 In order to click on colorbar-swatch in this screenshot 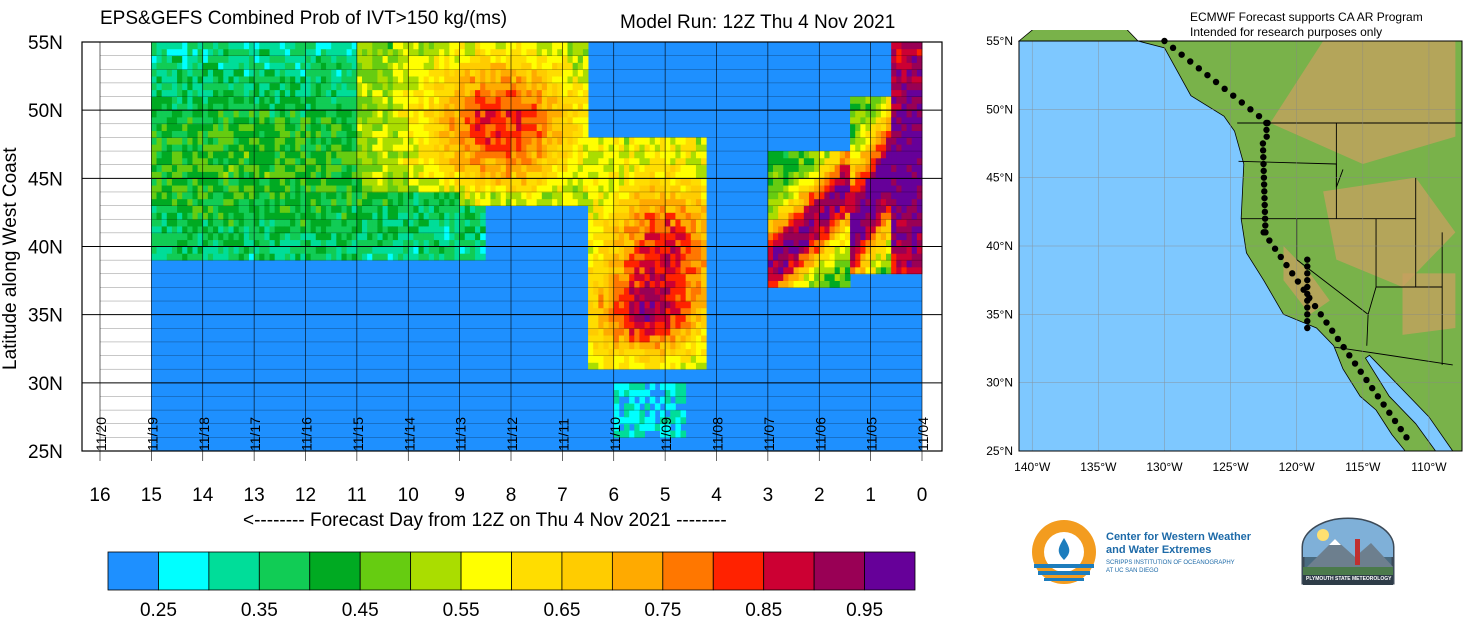, I will do `click(839, 571)`.